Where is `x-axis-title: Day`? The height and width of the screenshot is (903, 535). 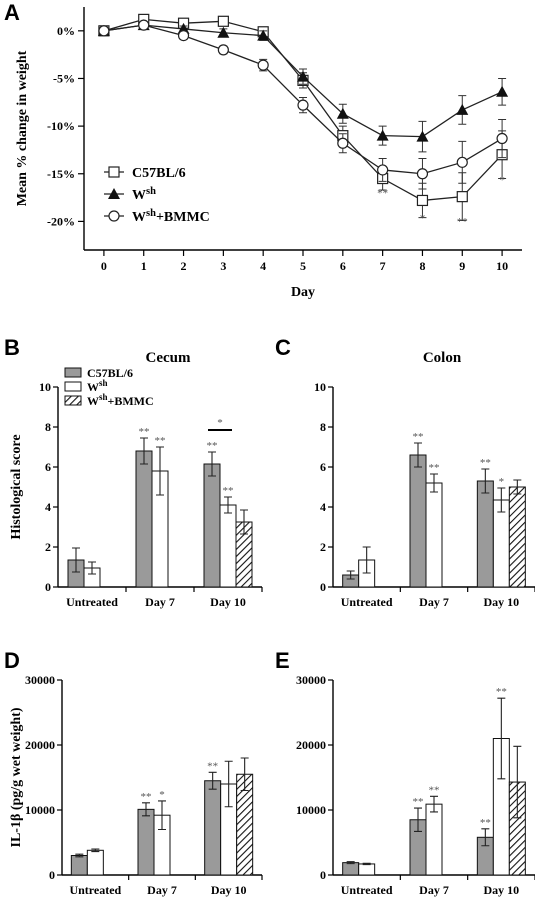
x-axis-title: Day is located at coordinates (303, 292).